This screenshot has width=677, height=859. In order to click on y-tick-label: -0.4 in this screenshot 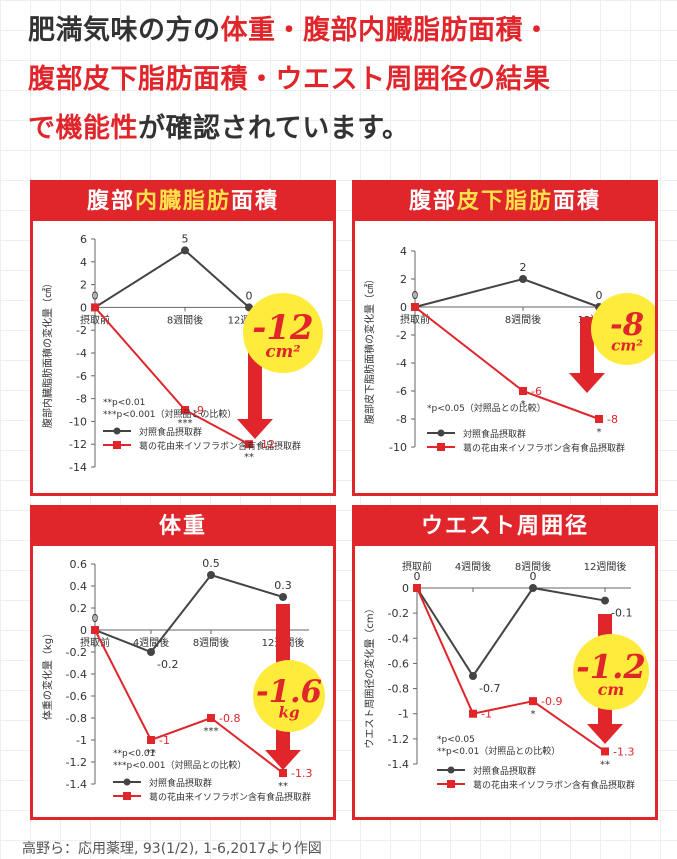, I will do `click(76, 674)`.